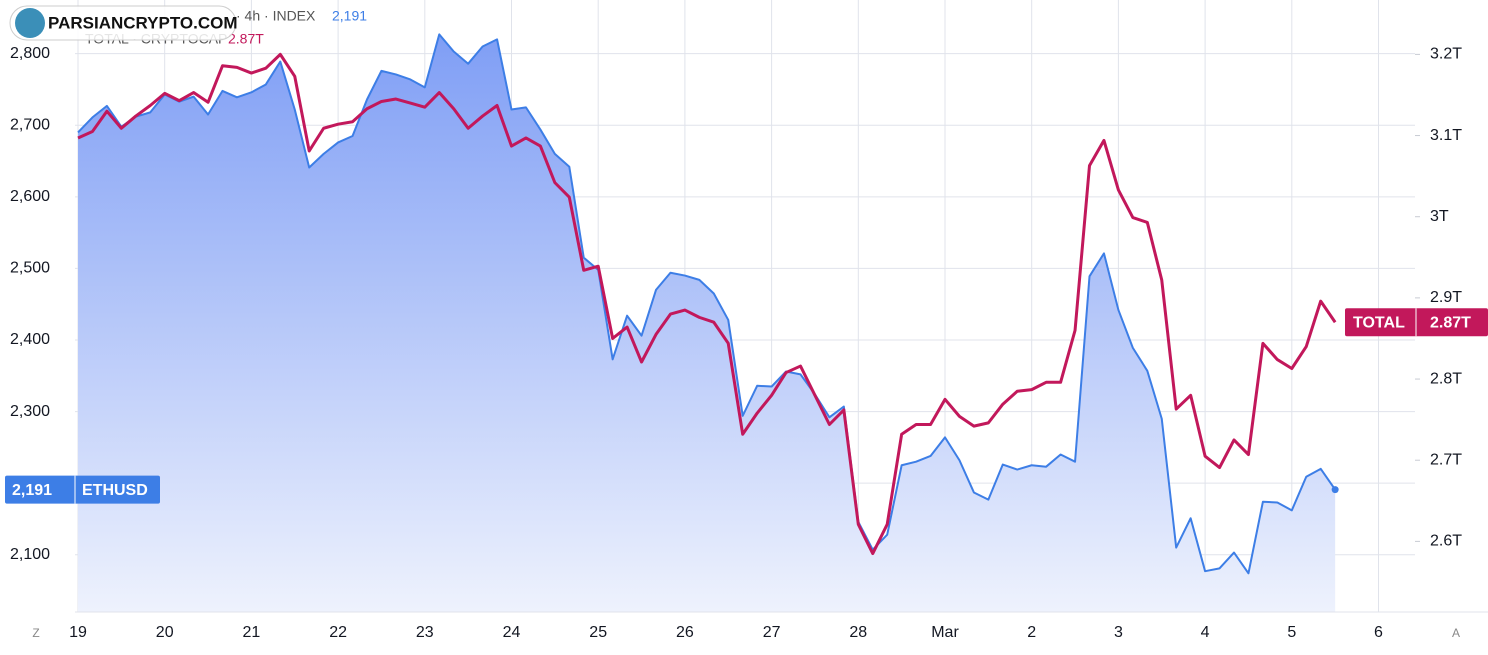  I want to click on x-tick-label: 5, so click(1291, 632).